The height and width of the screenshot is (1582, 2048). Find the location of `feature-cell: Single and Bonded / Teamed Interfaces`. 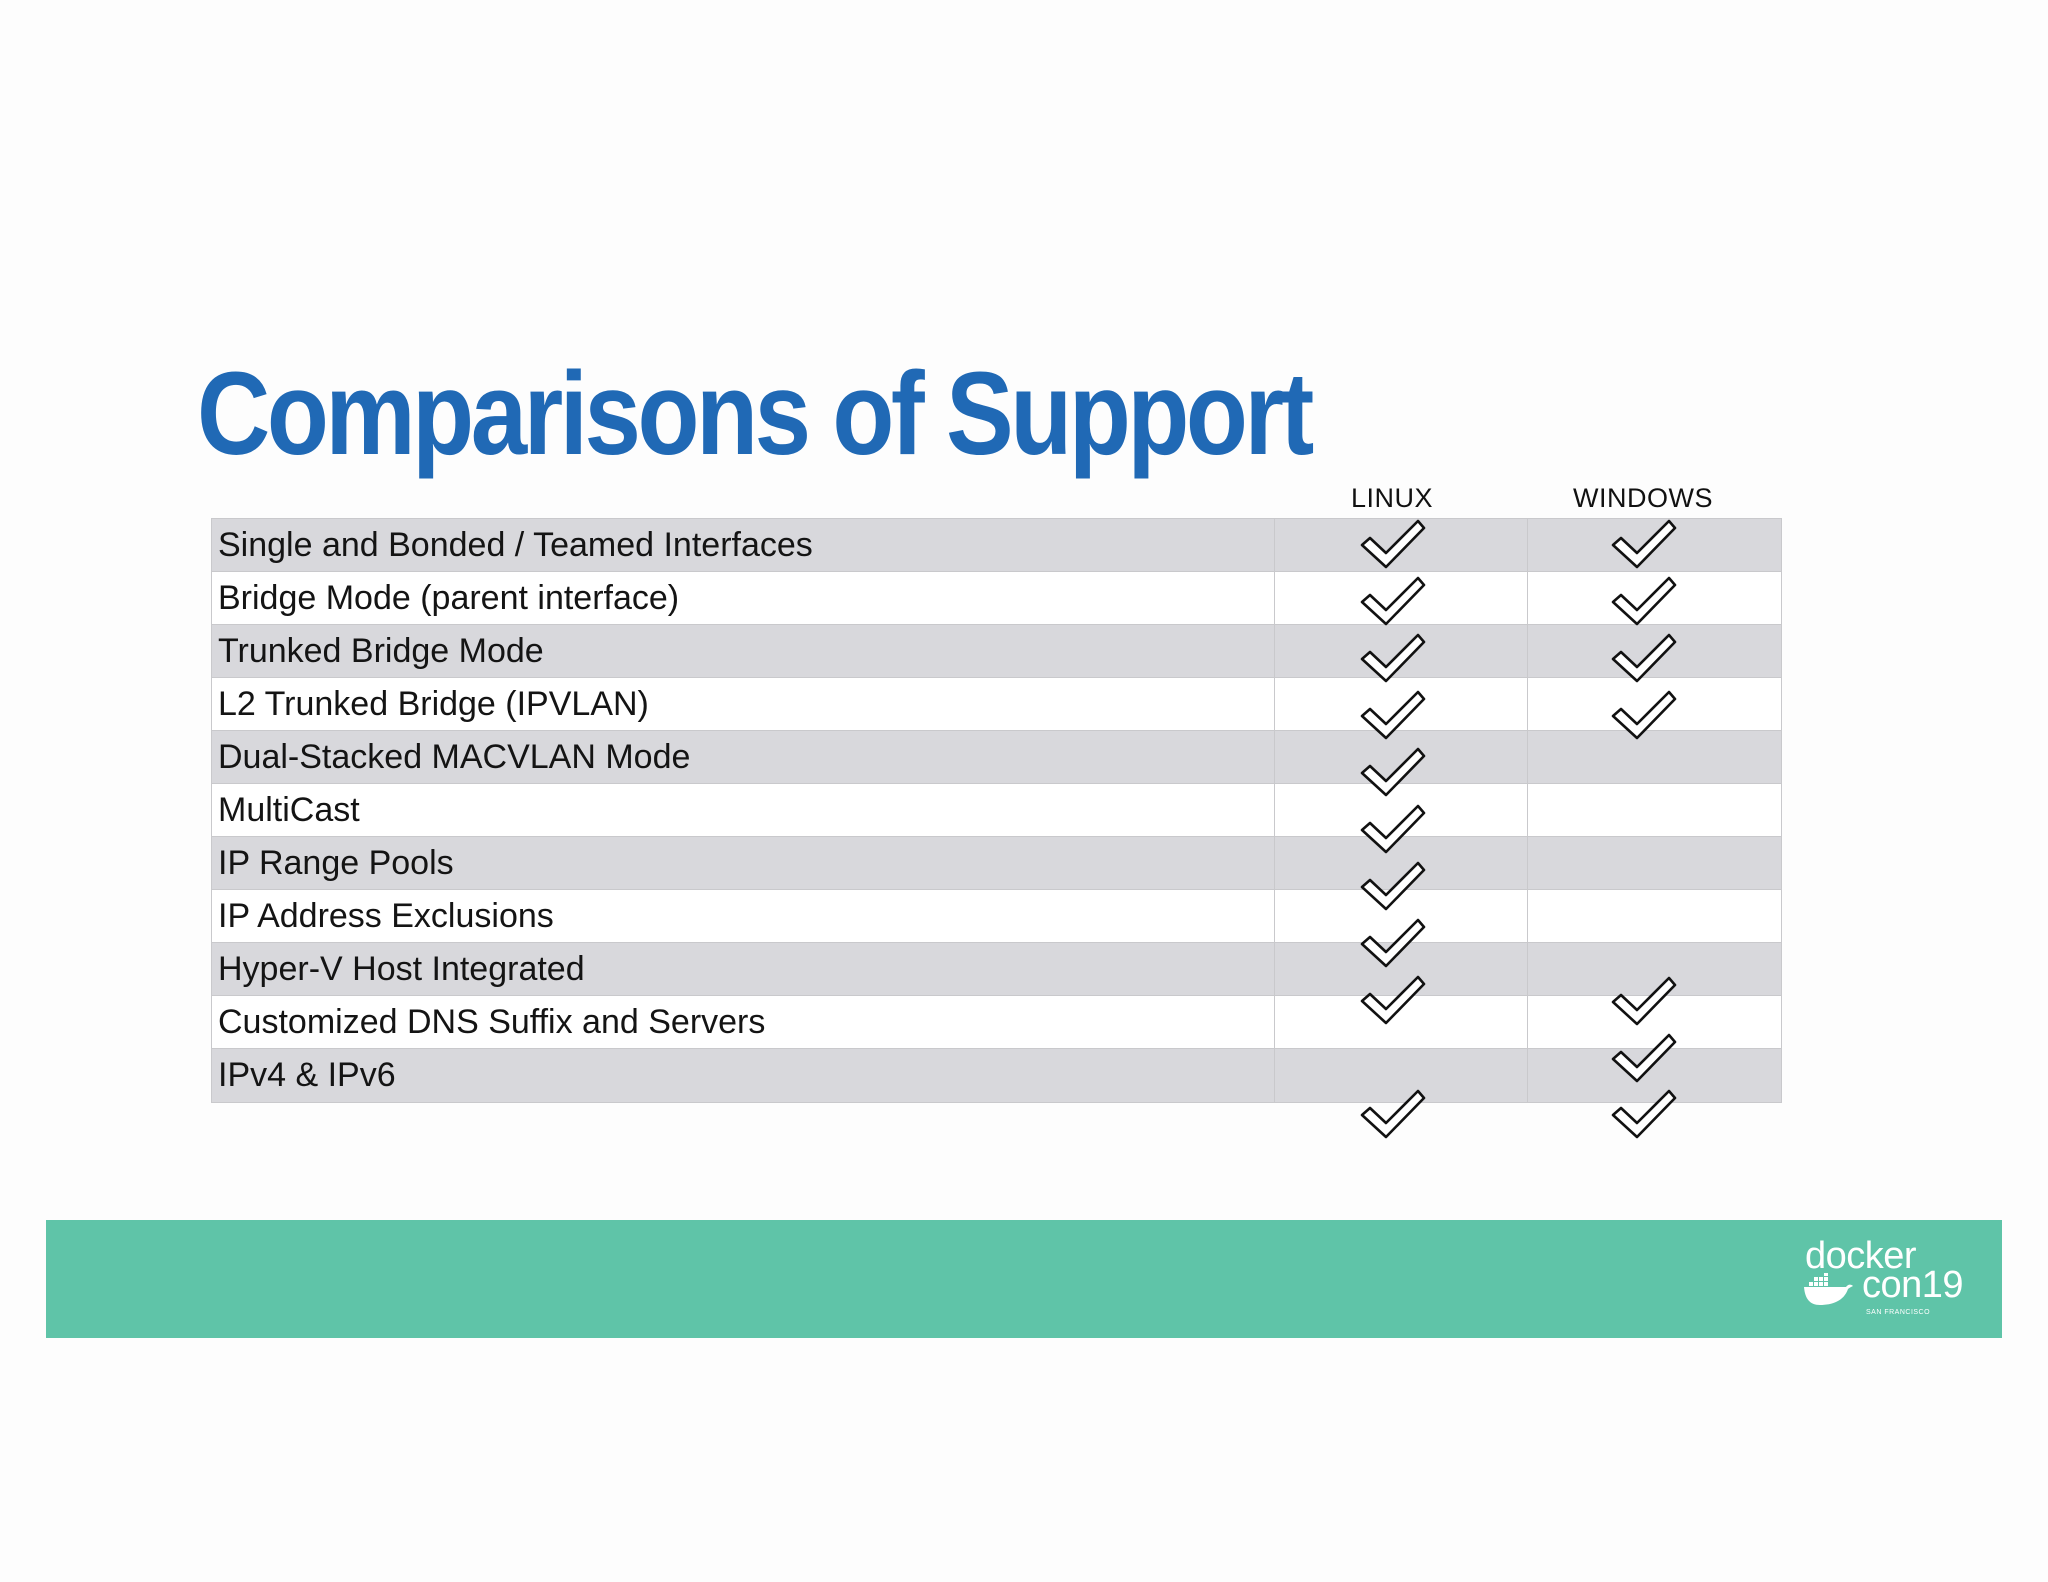

feature-cell: Single and Bonded / Teamed Interfaces is located at coordinates (743, 545).